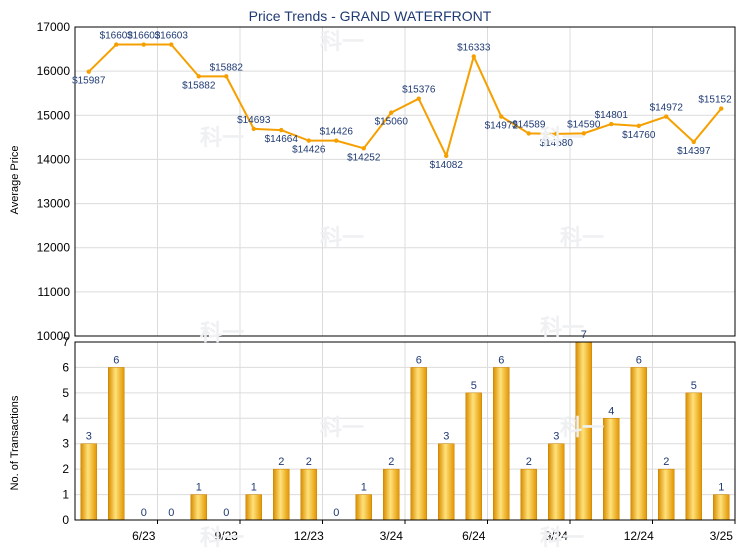  What do you see at coordinates (611, 411) in the screenshot?
I see `transactions-data-label: 4` at bounding box center [611, 411].